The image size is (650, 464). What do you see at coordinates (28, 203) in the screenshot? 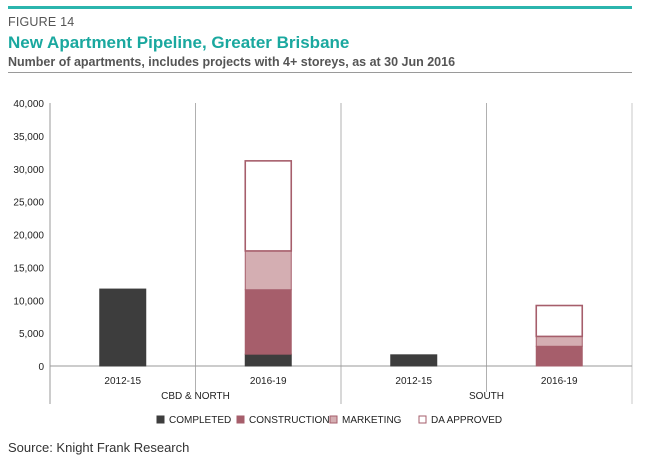
I see `y-tick-label: 25,000` at bounding box center [28, 203].